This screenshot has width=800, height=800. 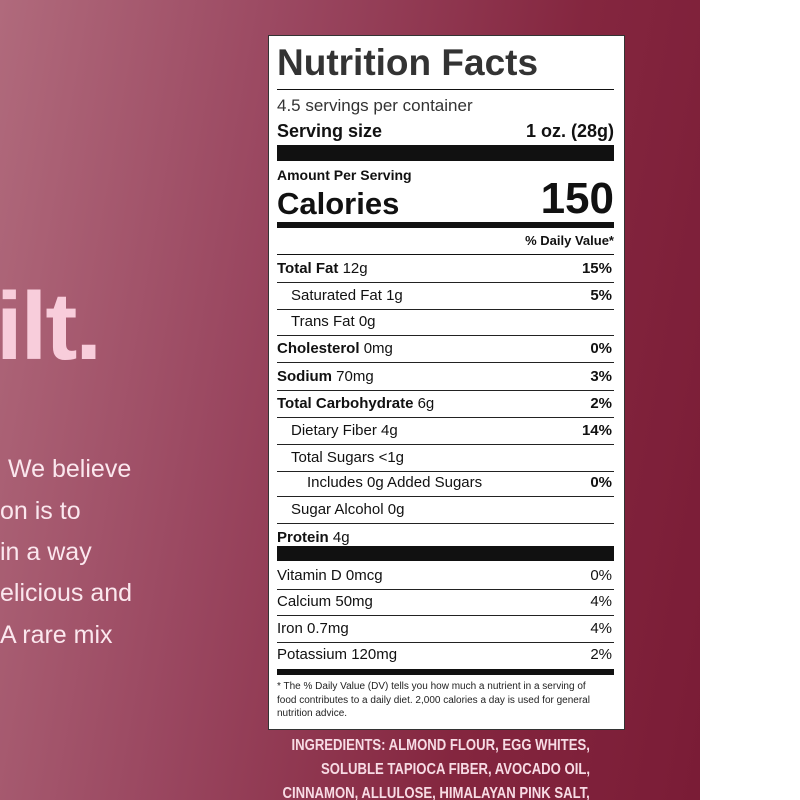 I want to click on vitamin-name: Iron, so click(x=290, y=628).